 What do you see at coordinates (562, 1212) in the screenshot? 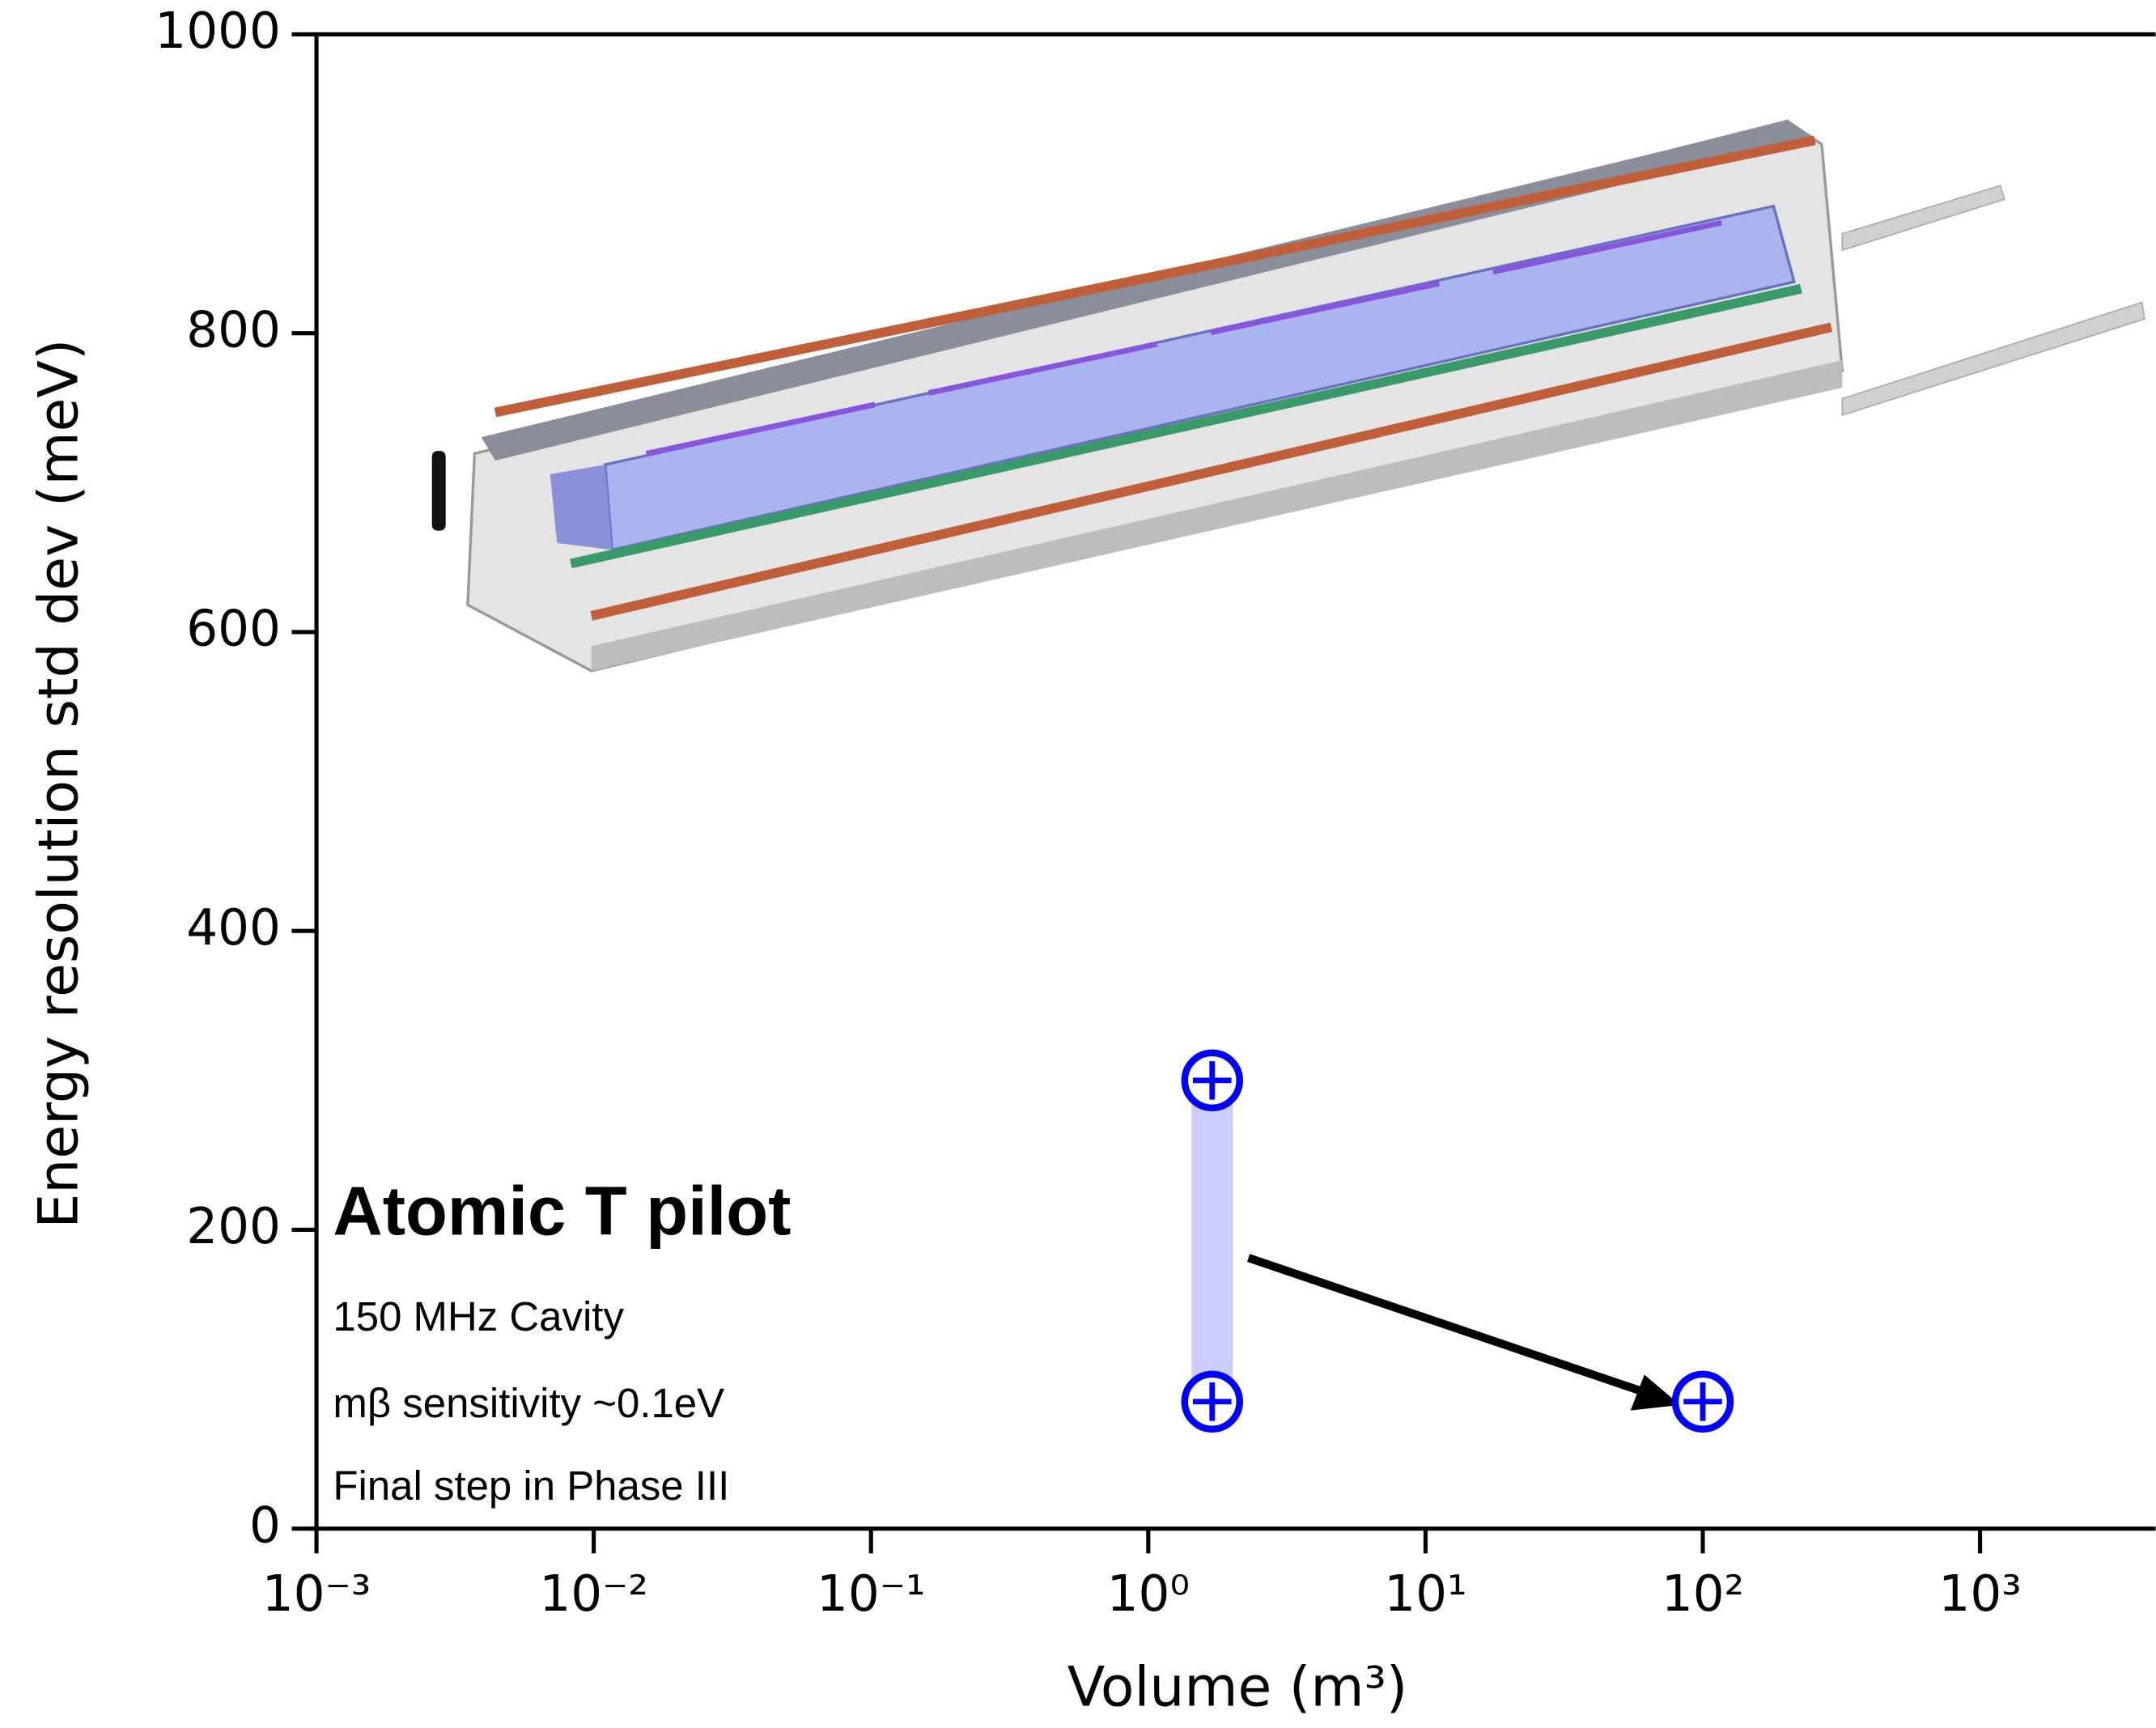
I see `annotation-title: Atomic T pilot` at bounding box center [562, 1212].